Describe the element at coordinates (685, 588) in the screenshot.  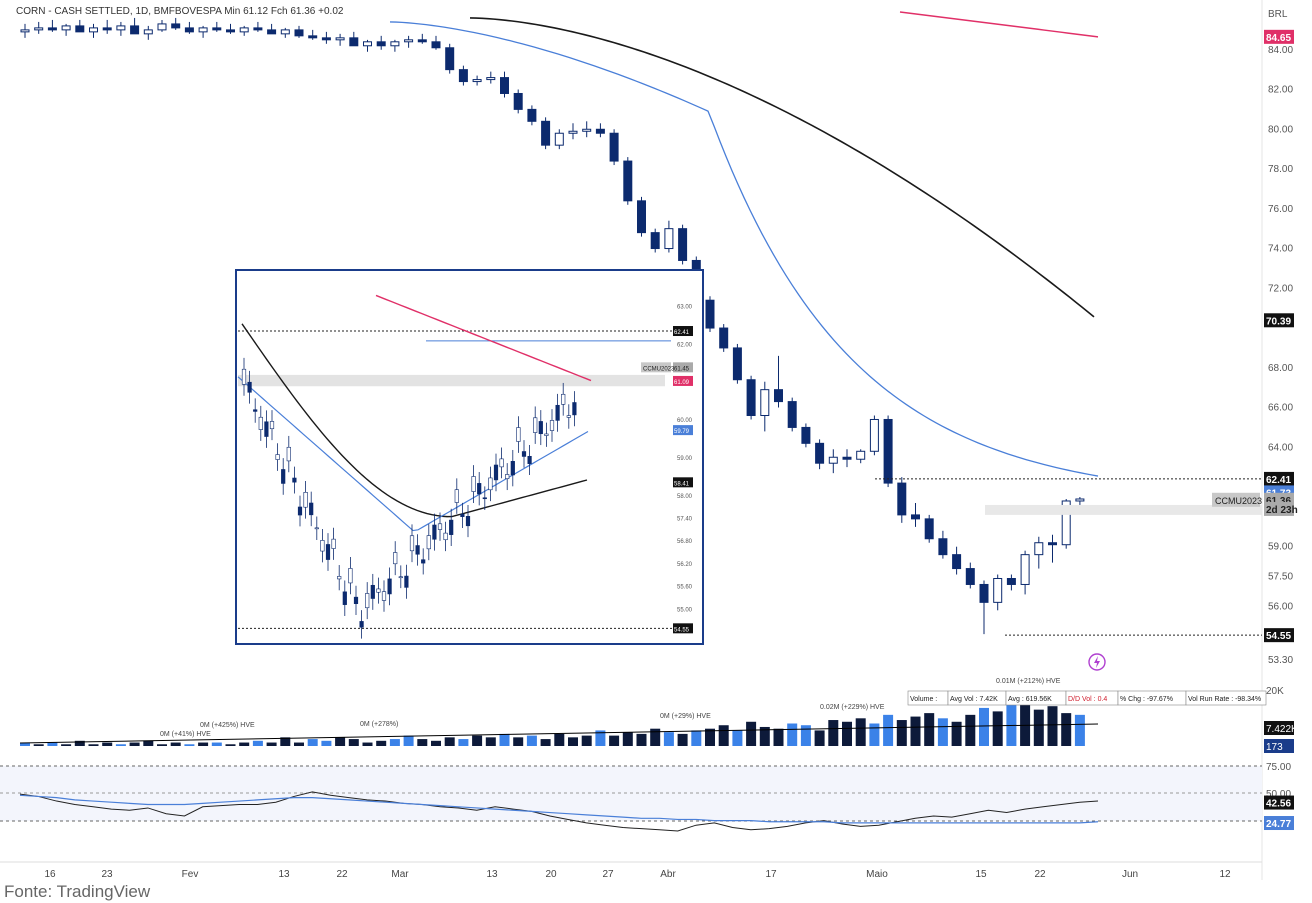
I see `inset-tick-label: 55.60` at that location.